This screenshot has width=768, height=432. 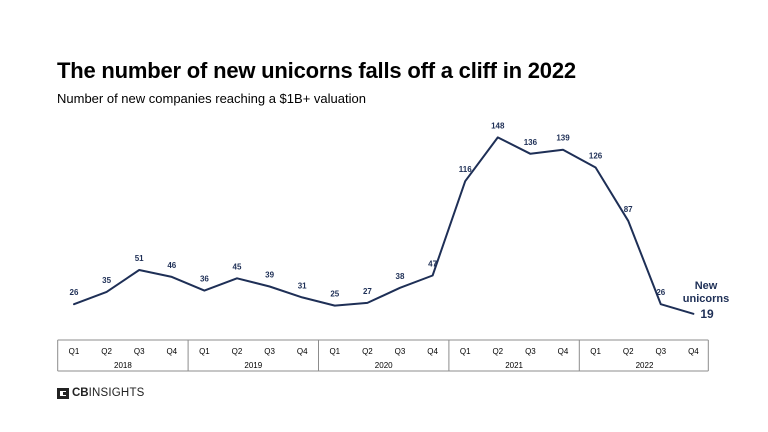 I want to click on data-label: 27, so click(x=367, y=291).